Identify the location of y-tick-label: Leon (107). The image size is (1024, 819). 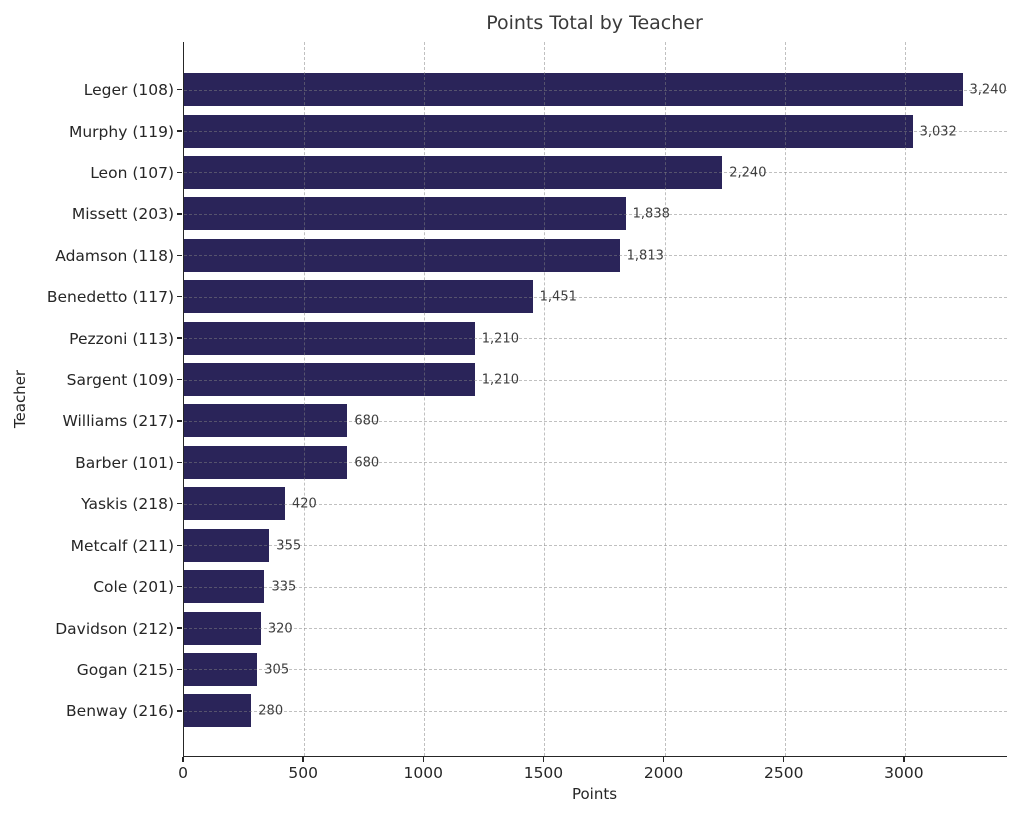
(132, 172).